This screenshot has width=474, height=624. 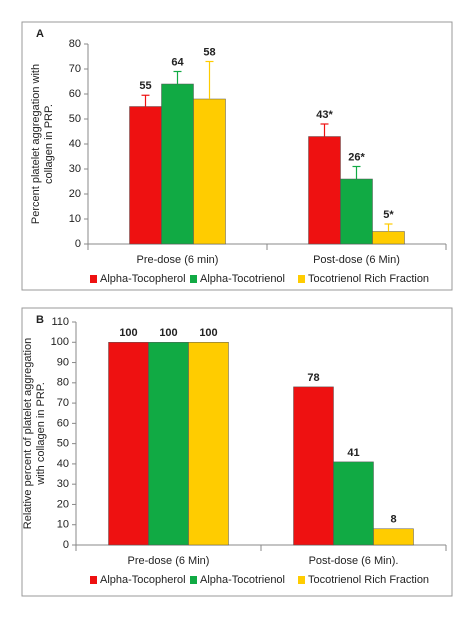 I want to click on value-label: 43*, so click(x=324, y=115).